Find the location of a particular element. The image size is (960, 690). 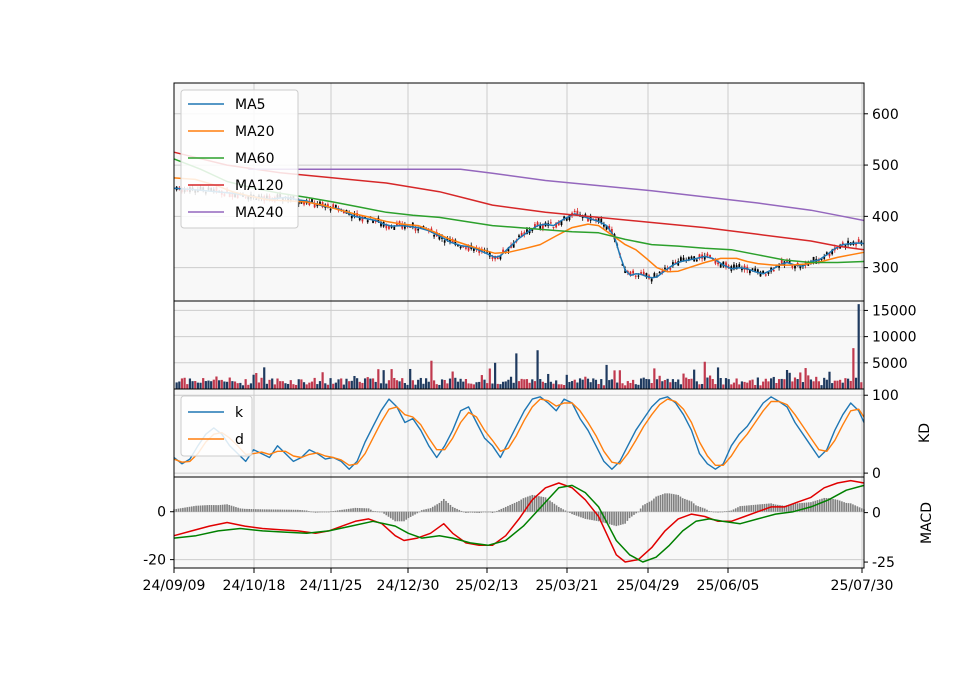

macd-line-dea is located at coordinates (519, 523).